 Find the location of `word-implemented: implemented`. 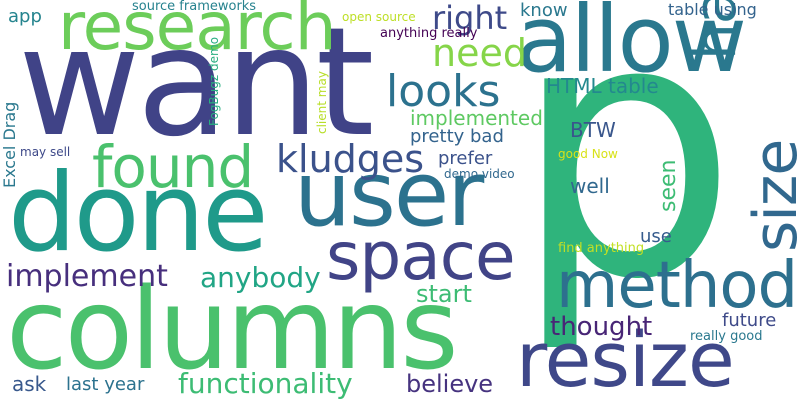

word-implemented: implemented is located at coordinates (476, 118).